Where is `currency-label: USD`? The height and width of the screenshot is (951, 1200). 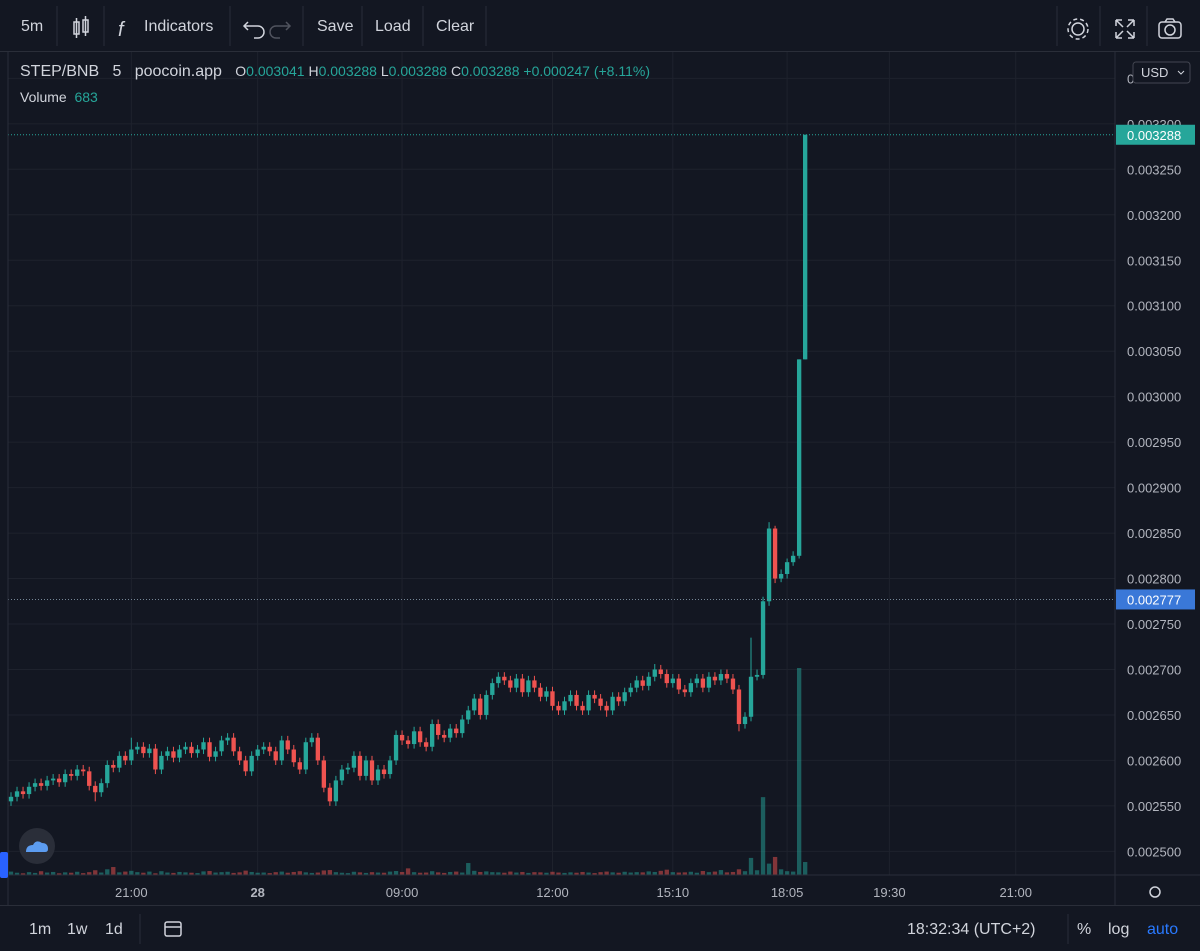
currency-label: USD is located at coordinates (1154, 72).